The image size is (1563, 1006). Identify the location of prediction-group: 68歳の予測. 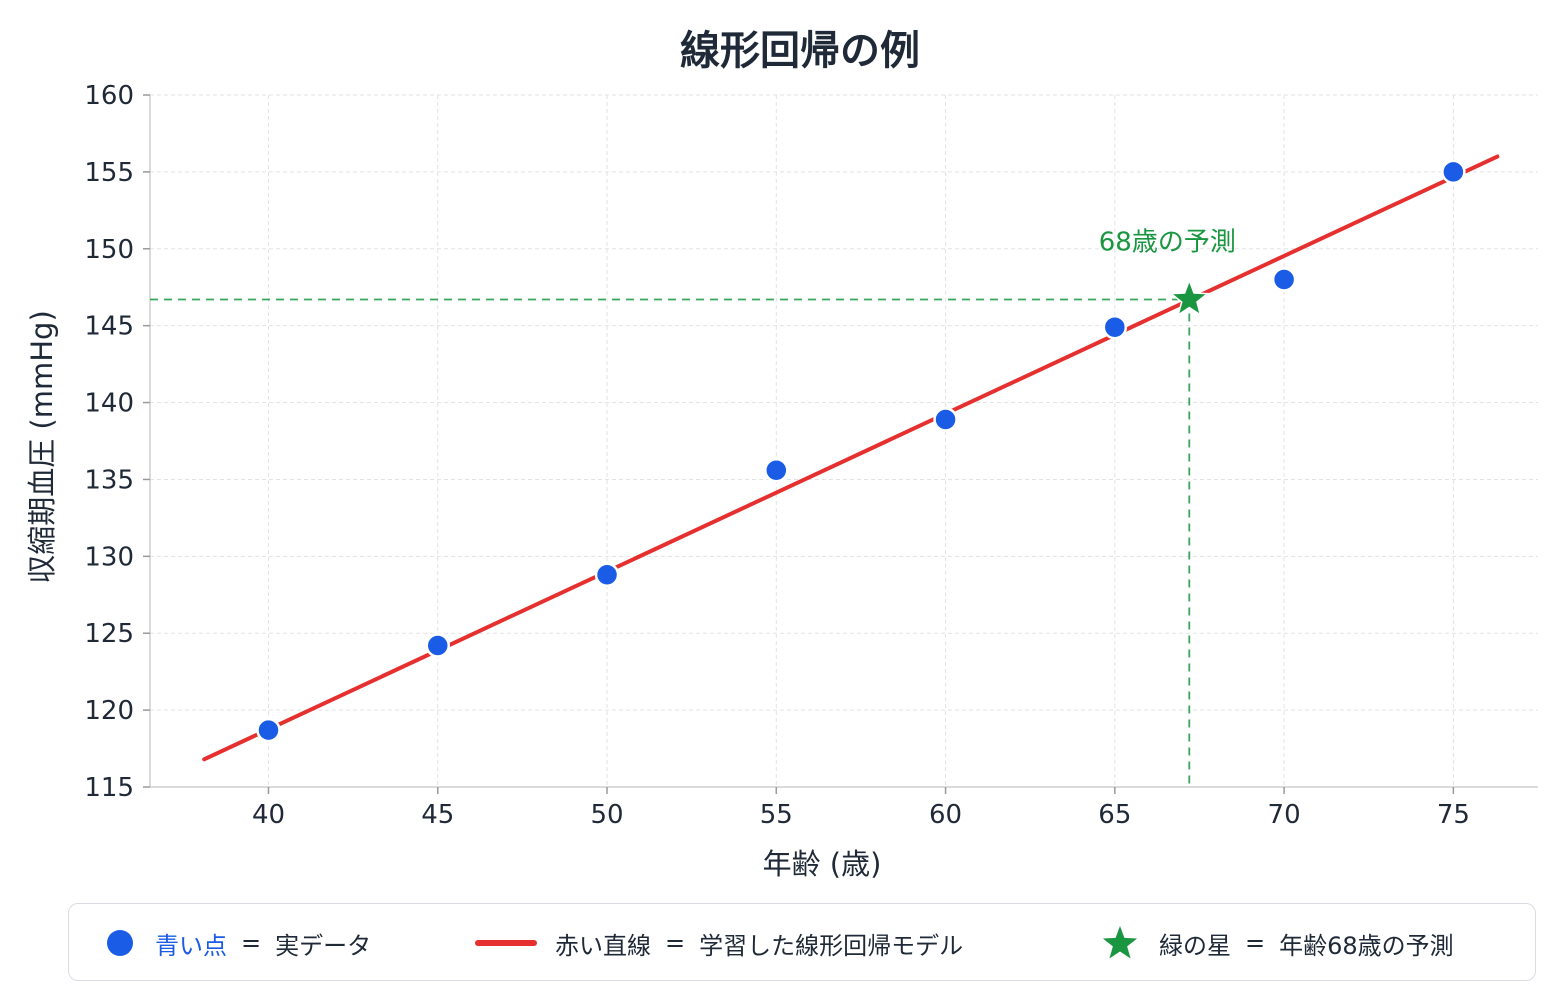
(1167, 272).